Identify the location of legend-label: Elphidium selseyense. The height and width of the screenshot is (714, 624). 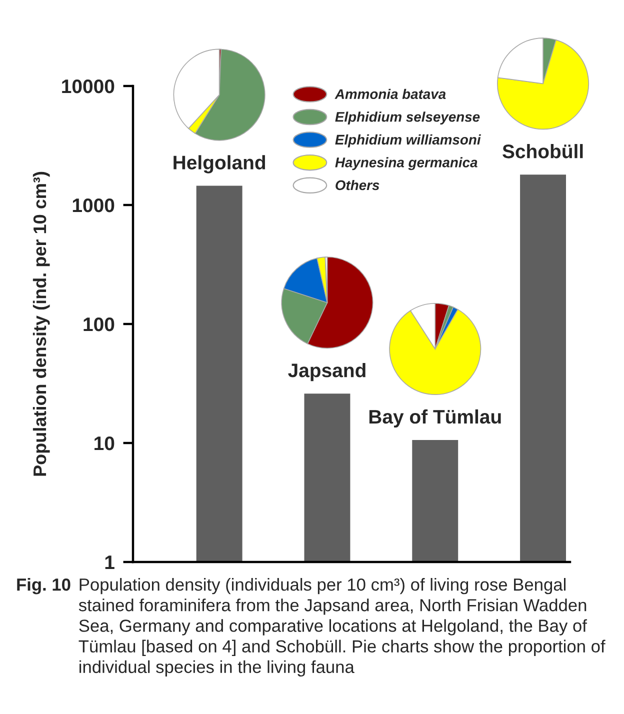
(407, 118).